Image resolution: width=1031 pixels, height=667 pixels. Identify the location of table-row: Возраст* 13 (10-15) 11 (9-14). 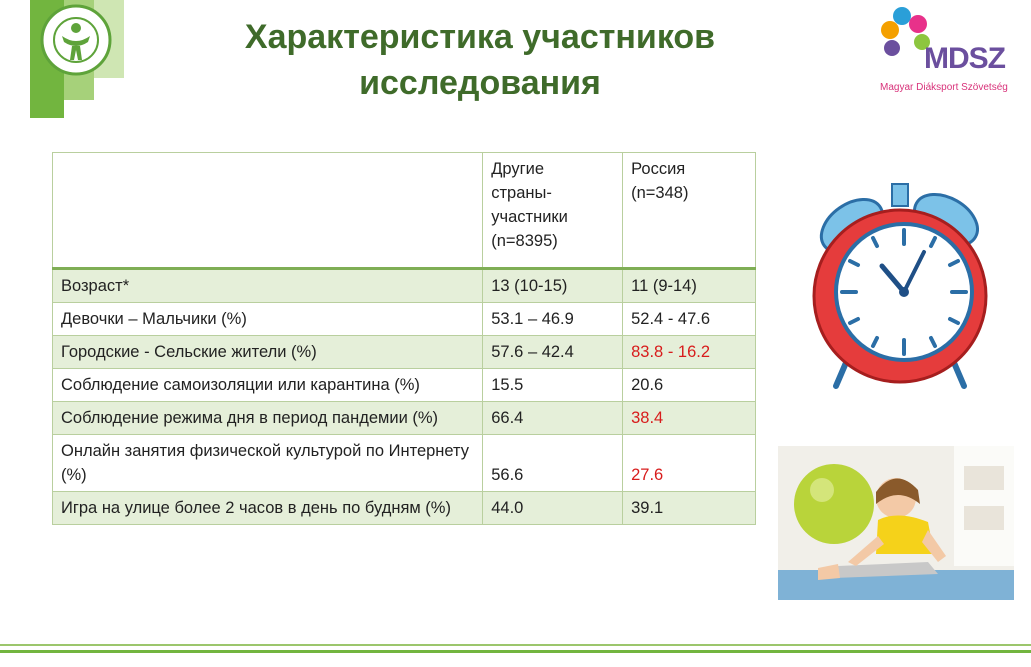
(403, 285).